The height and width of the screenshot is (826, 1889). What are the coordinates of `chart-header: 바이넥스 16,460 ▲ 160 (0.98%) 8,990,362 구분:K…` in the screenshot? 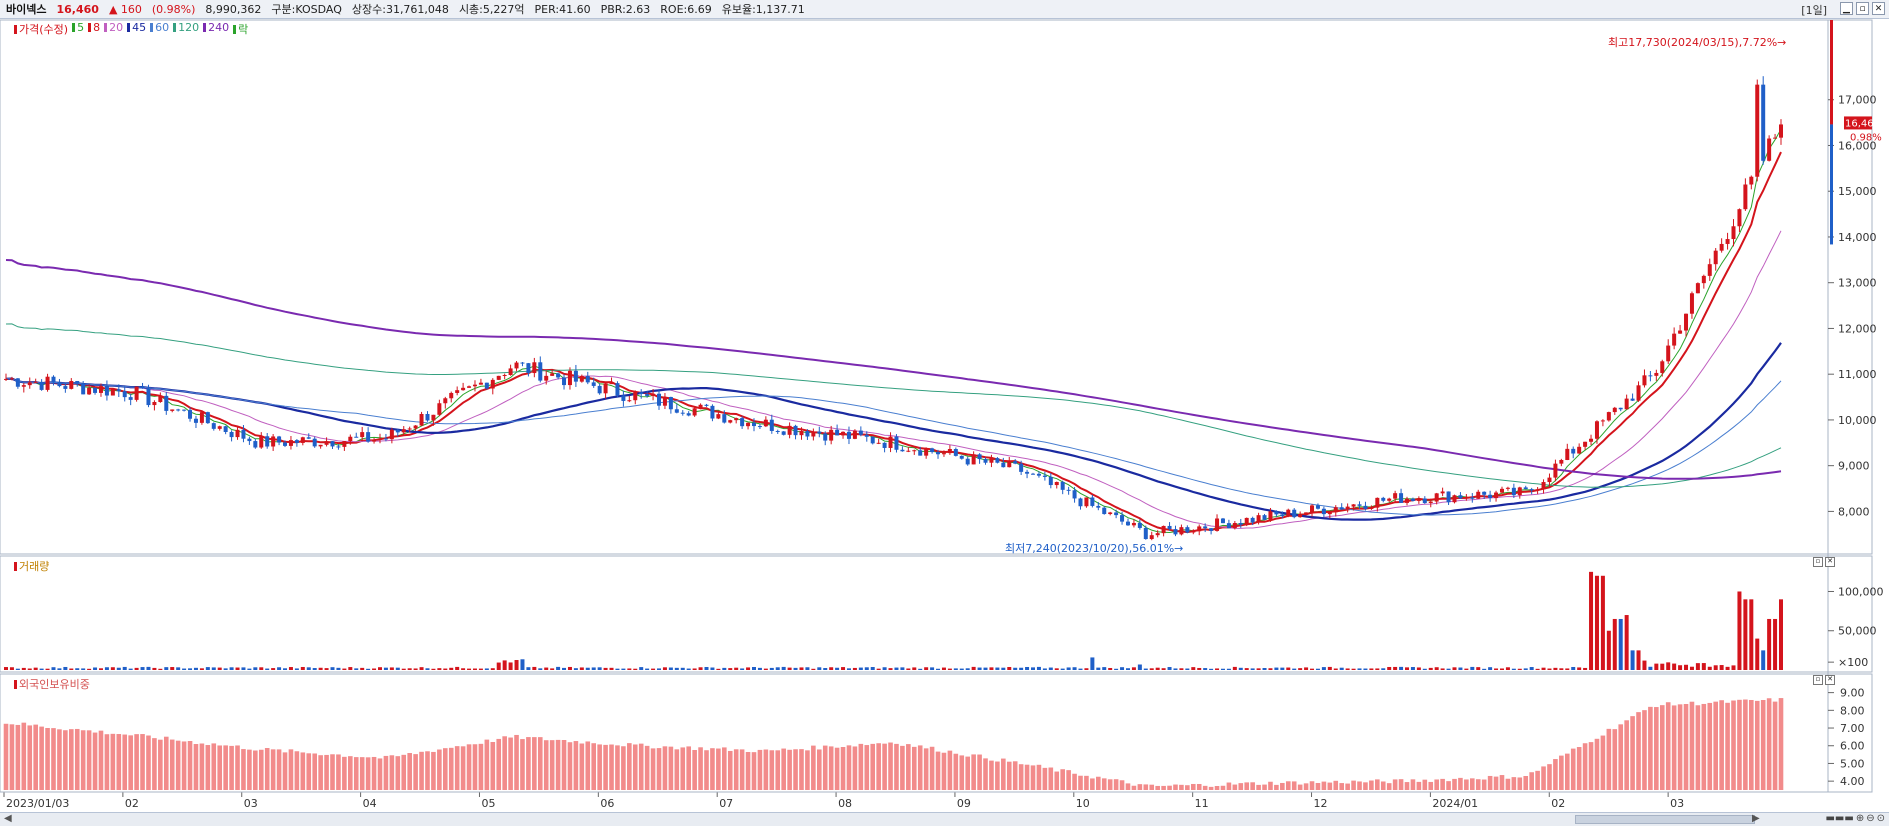 It's located at (944, 9).